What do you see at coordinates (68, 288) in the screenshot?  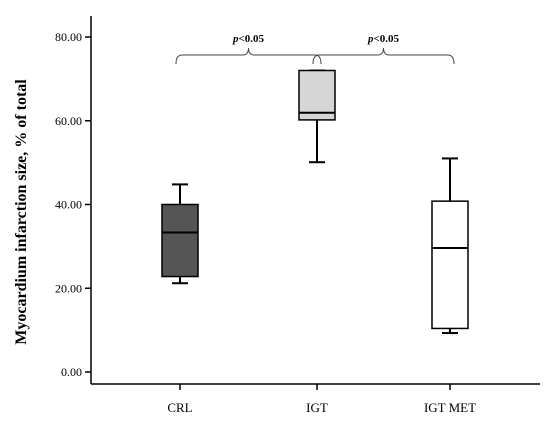 I see `y-tick-label: 20.00` at bounding box center [68, 288].